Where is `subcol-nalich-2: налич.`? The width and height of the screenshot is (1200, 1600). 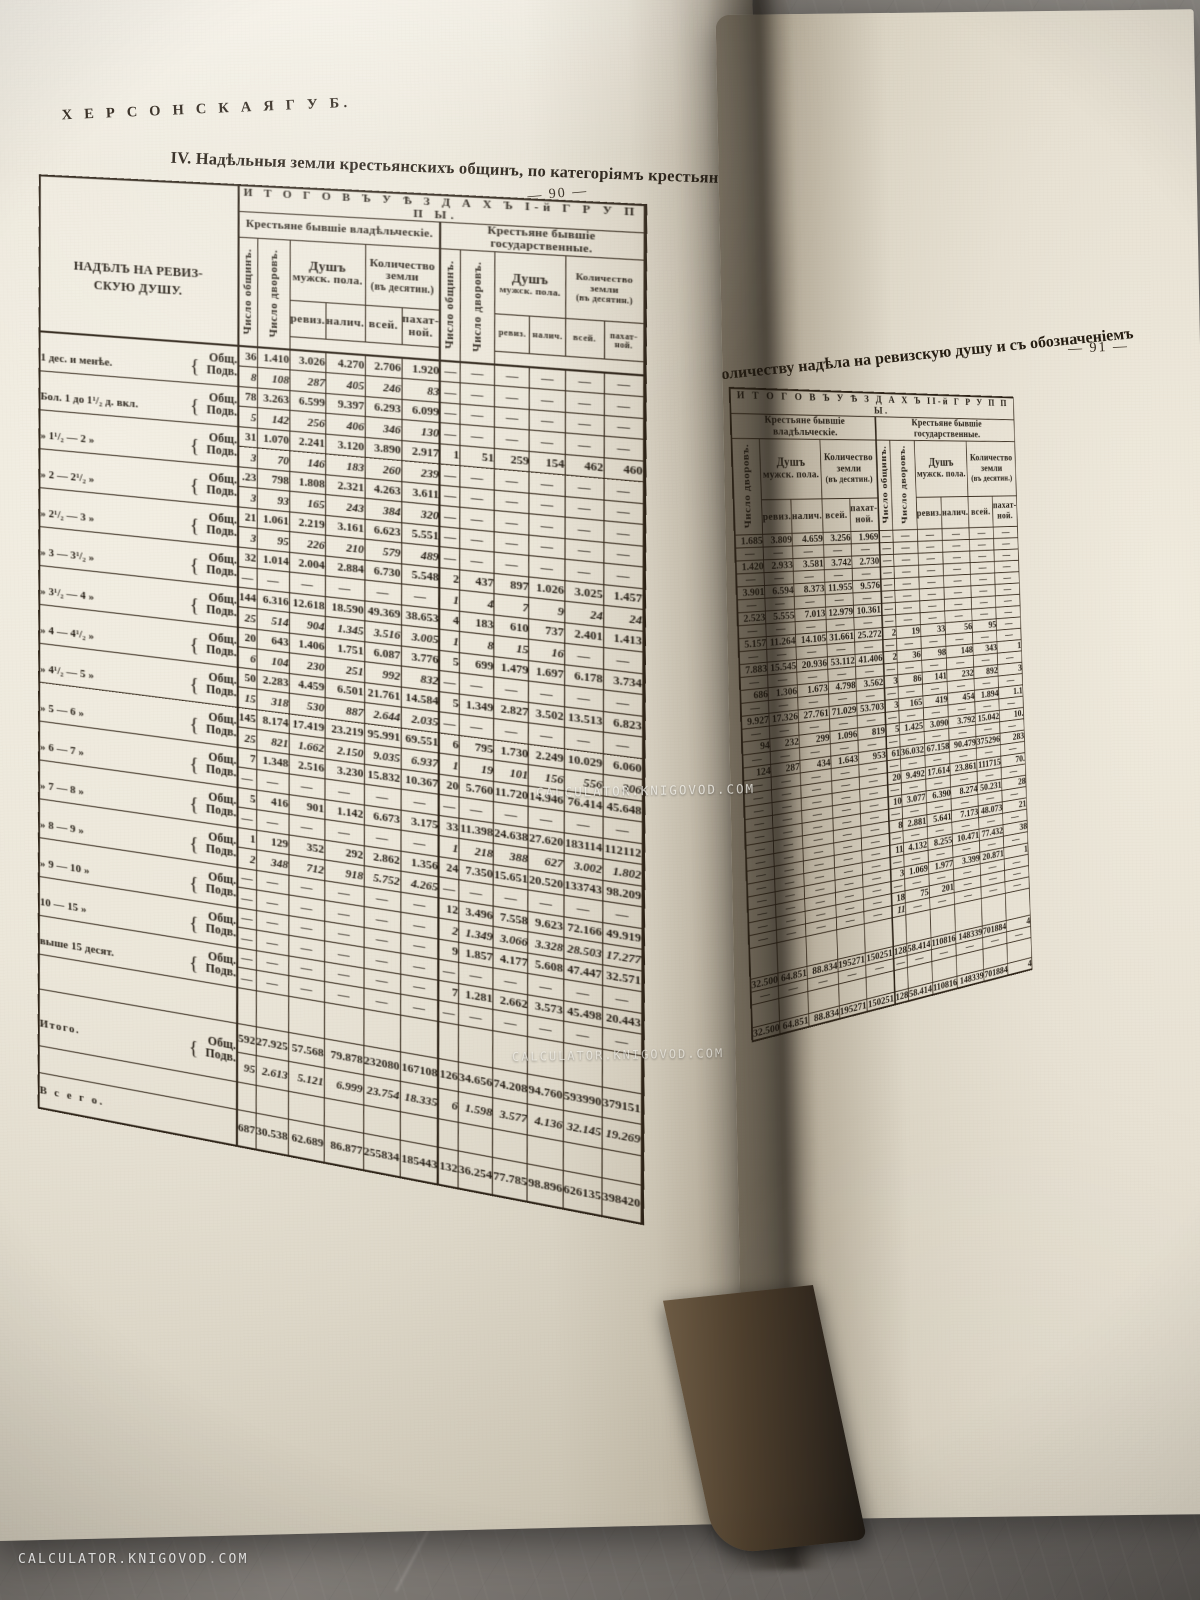
subcol-nalich-2: налич. is located at coordinates (547, 336).